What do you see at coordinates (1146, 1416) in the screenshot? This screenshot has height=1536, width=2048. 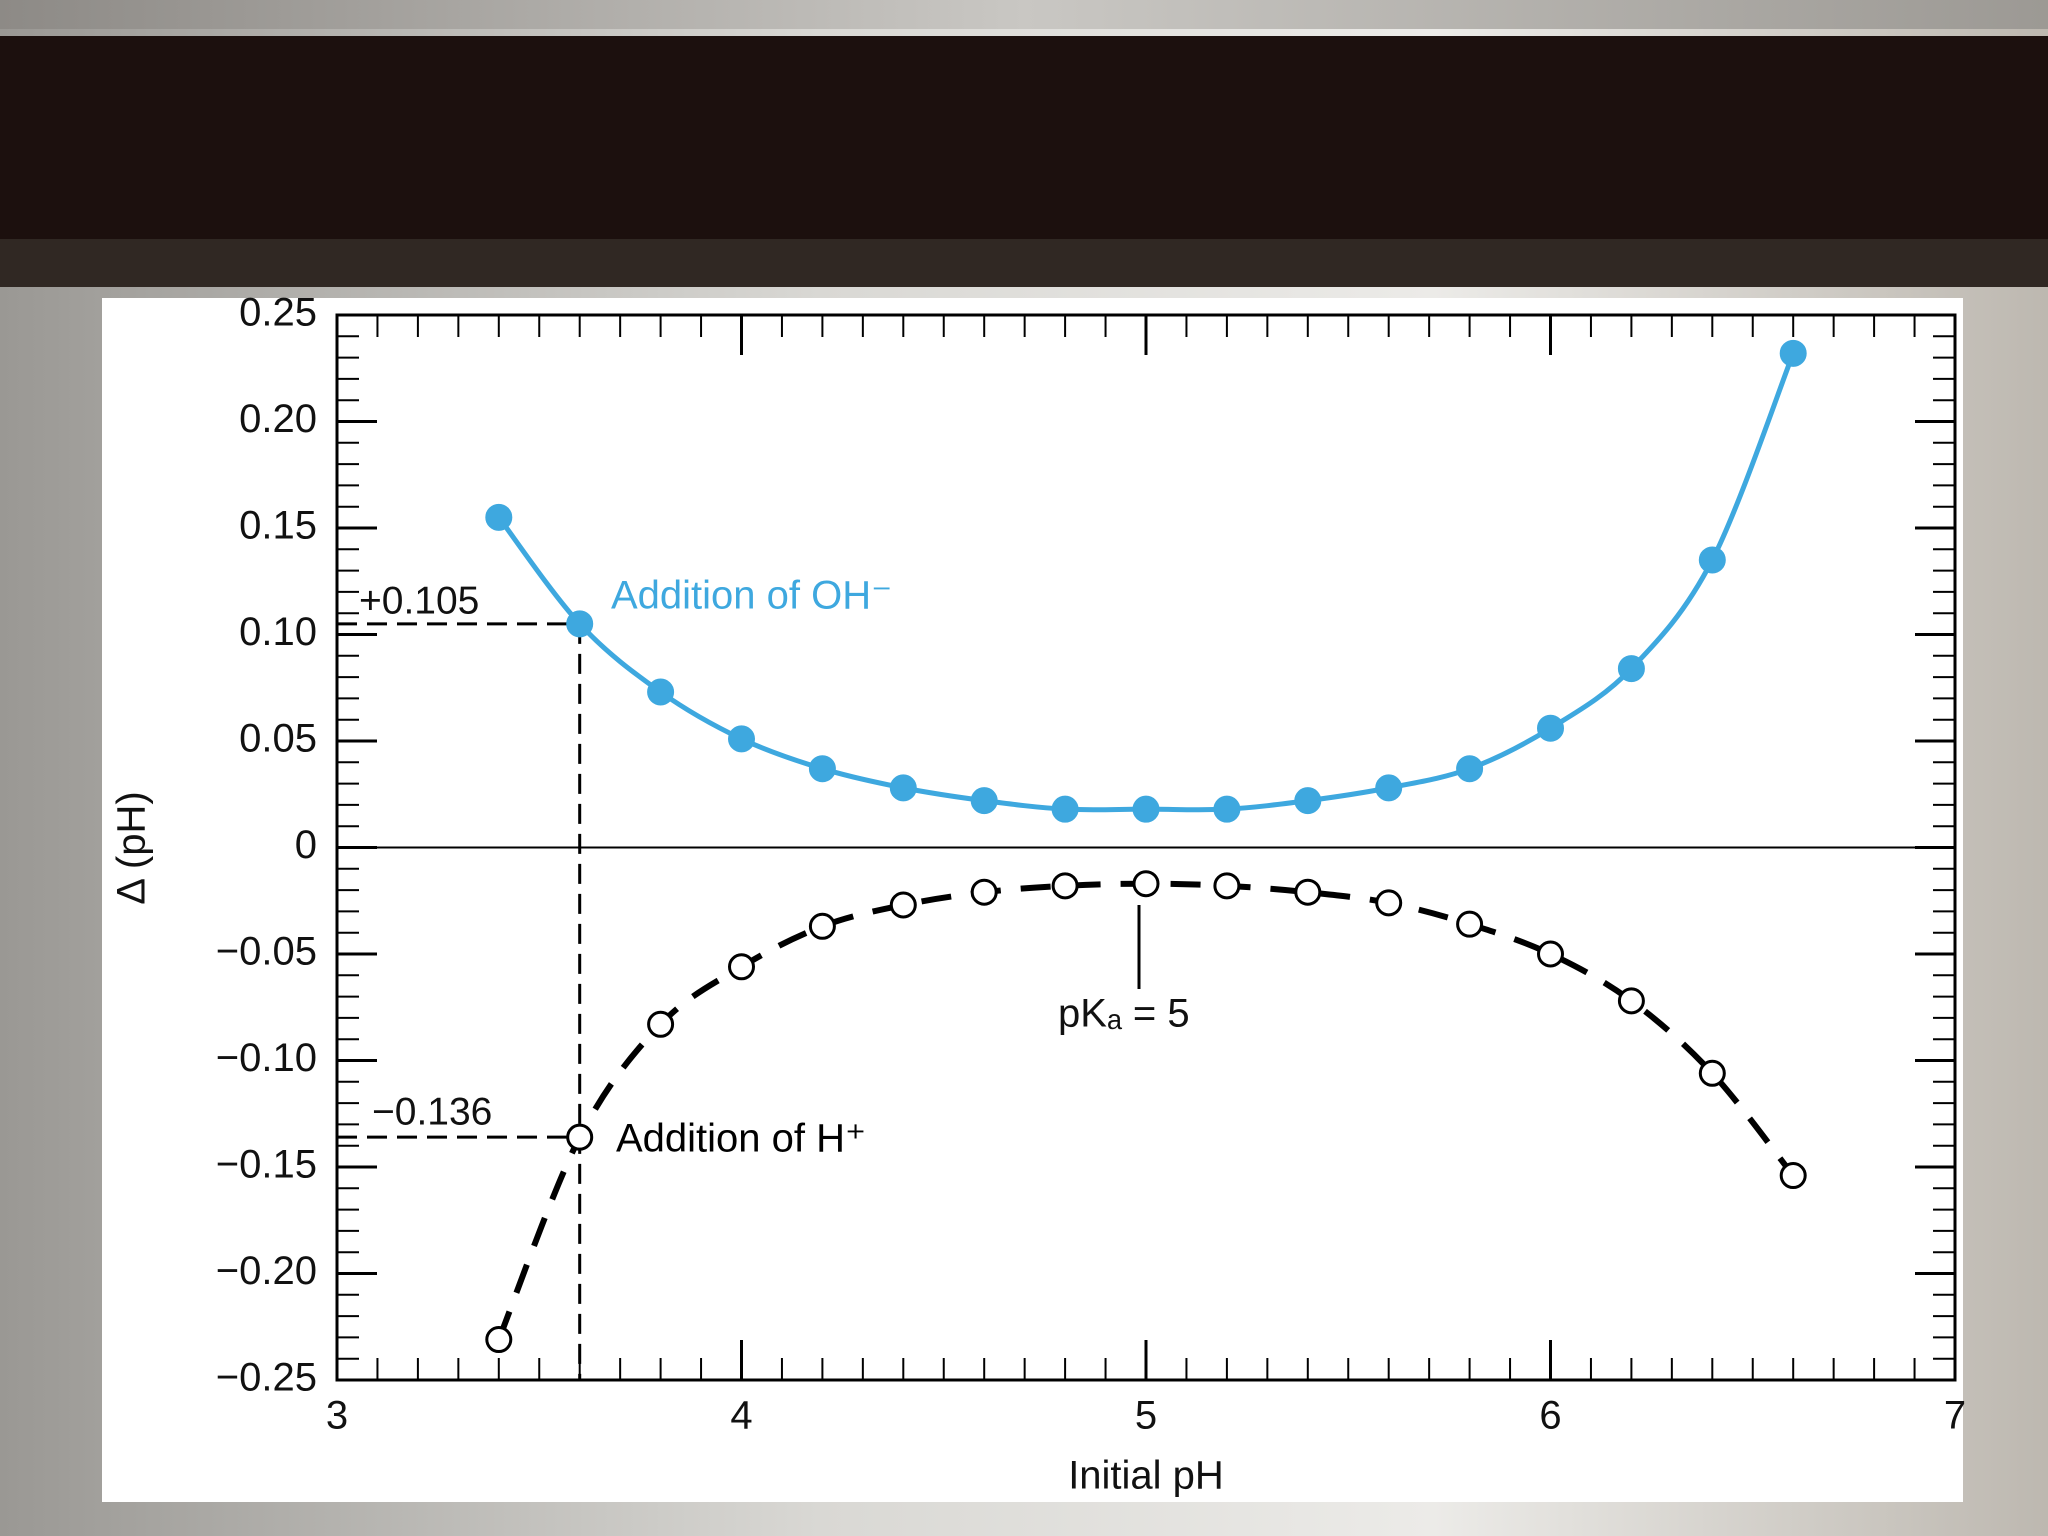 I see `x-tick-label: 5` at bounding box center [1146, 1416].